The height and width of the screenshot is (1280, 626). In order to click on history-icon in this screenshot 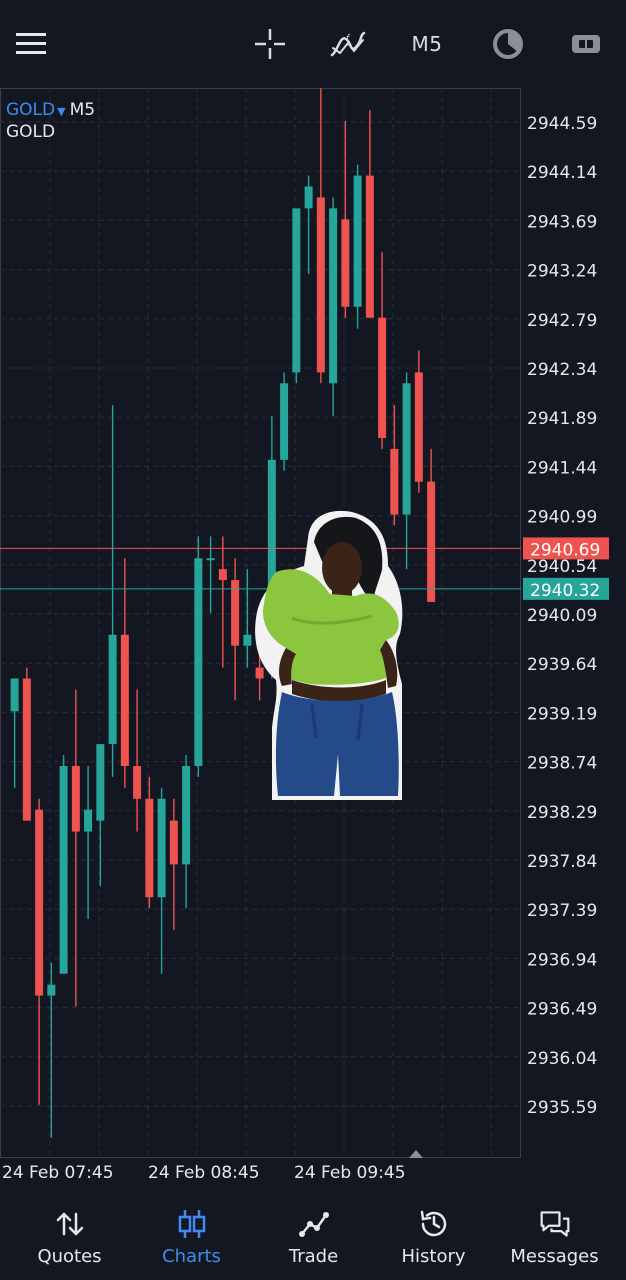, I will do `click(433, 1223)`.